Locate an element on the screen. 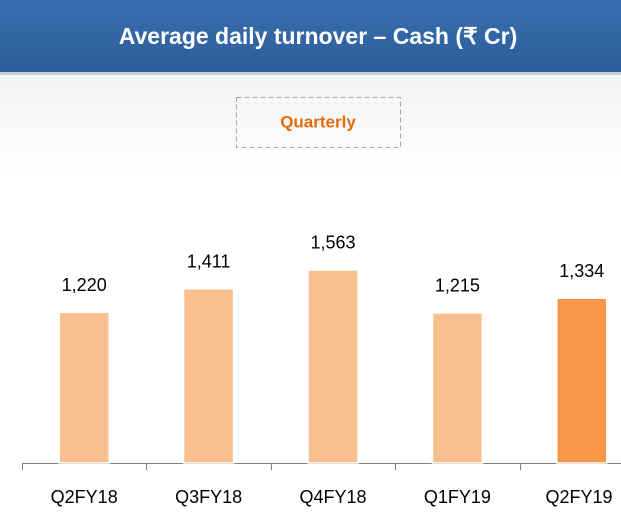 Image resolution: width=621 pixels, height=527 pixels. x-tick-label: Q3FY18 is located at coordinates (208, 497).